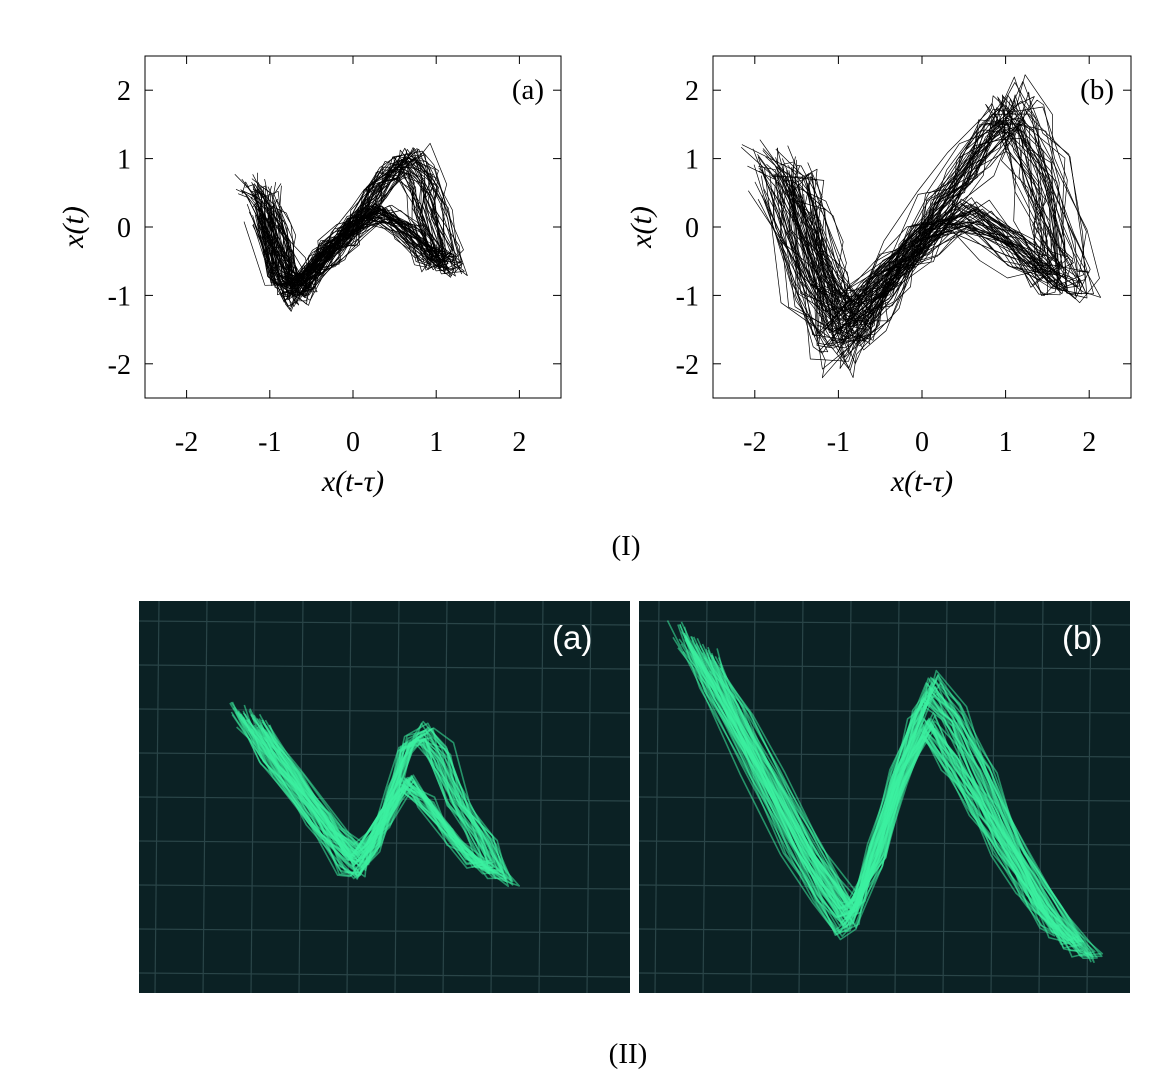 This screenshot has width=1175, height=1079. What do you see at coordinates (572, 637) in the screenshot?
I see `photo-label-a: (a)` at bounding box center [572, 637].